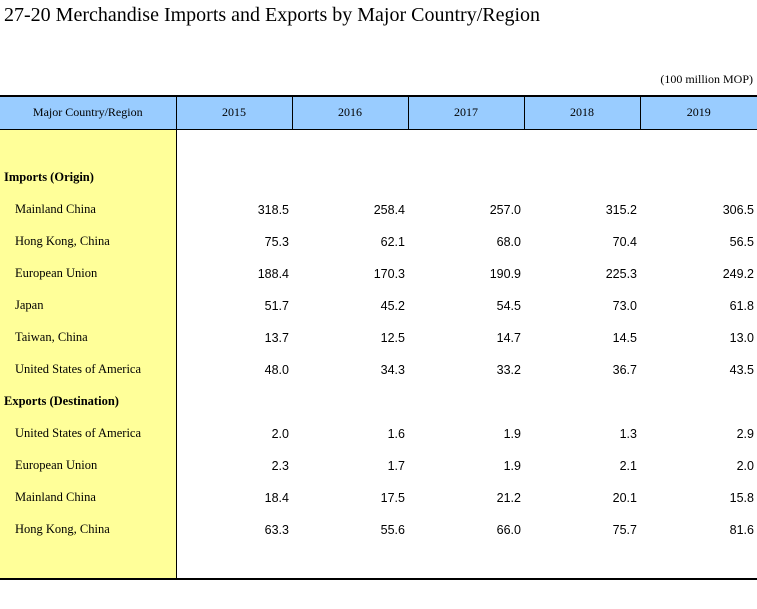  Describe the element at coordinates (508, 305) in the screenshot. I see `value-cell: 54.5` at that location.